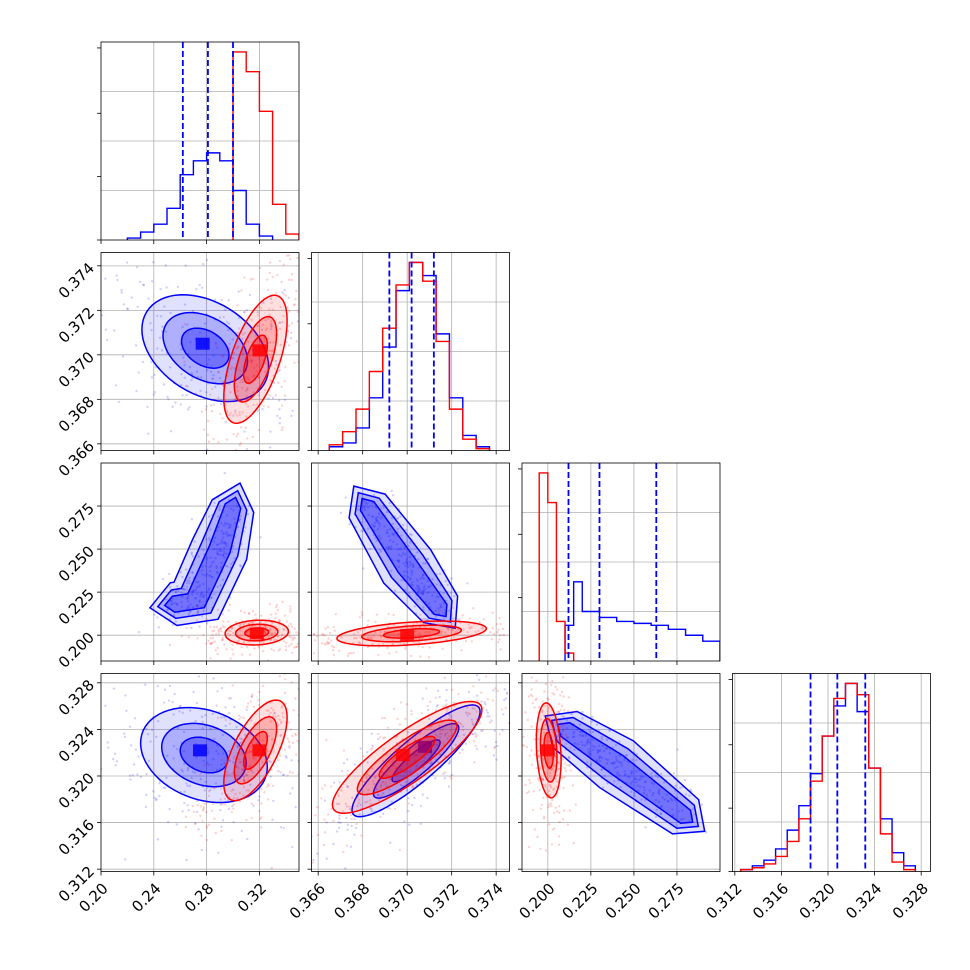 This screenshot has height=970, width=970. Describe the element at coordinates (259, 350) in the screenshot. I see `density-peak` at that location.